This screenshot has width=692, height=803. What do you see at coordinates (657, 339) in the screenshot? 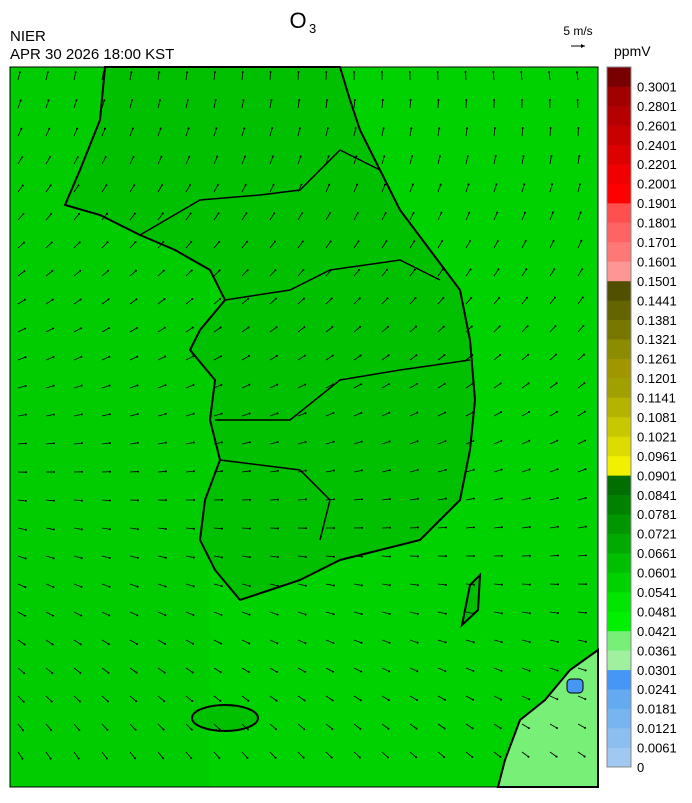
I see `colorbar-label: 0.1321` at bounding box center [657, 339].